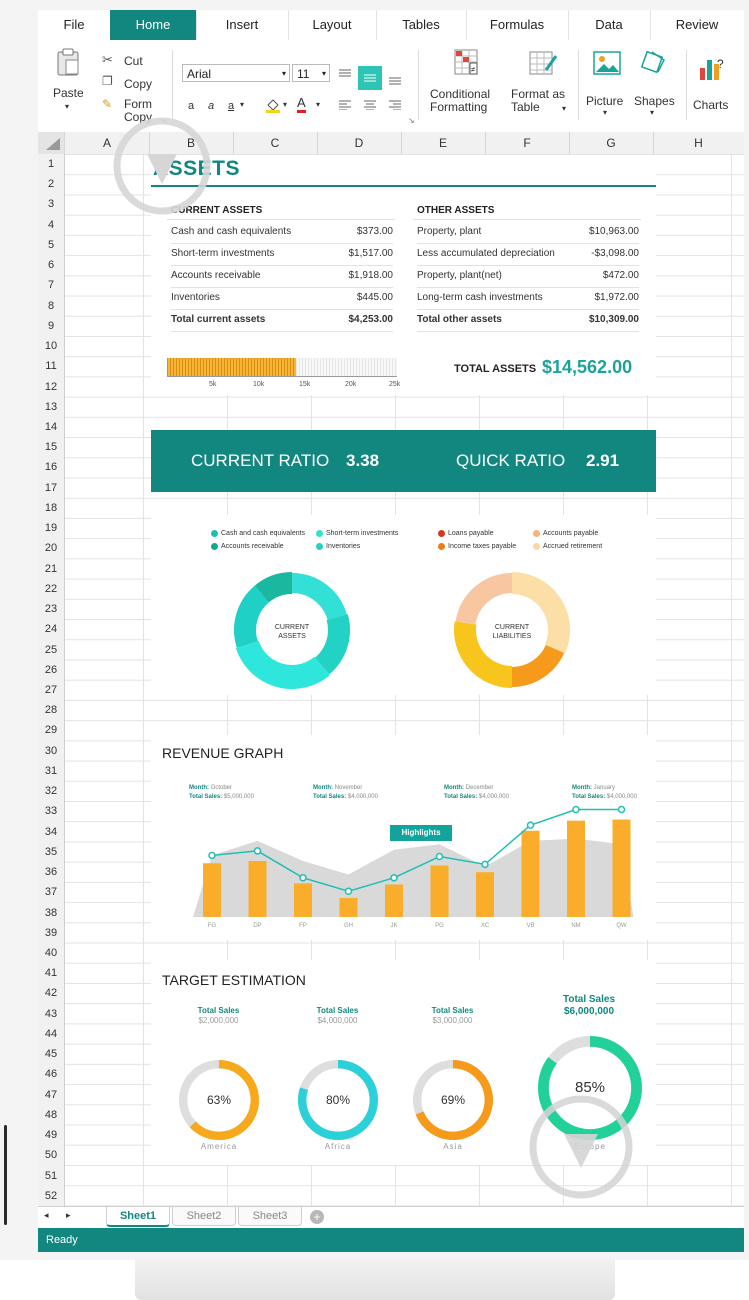 This screenshot has height=1300, width=749. Describe the element at coordinates (51, 204) in the screenshot. I see `row-header: 3` at that location.